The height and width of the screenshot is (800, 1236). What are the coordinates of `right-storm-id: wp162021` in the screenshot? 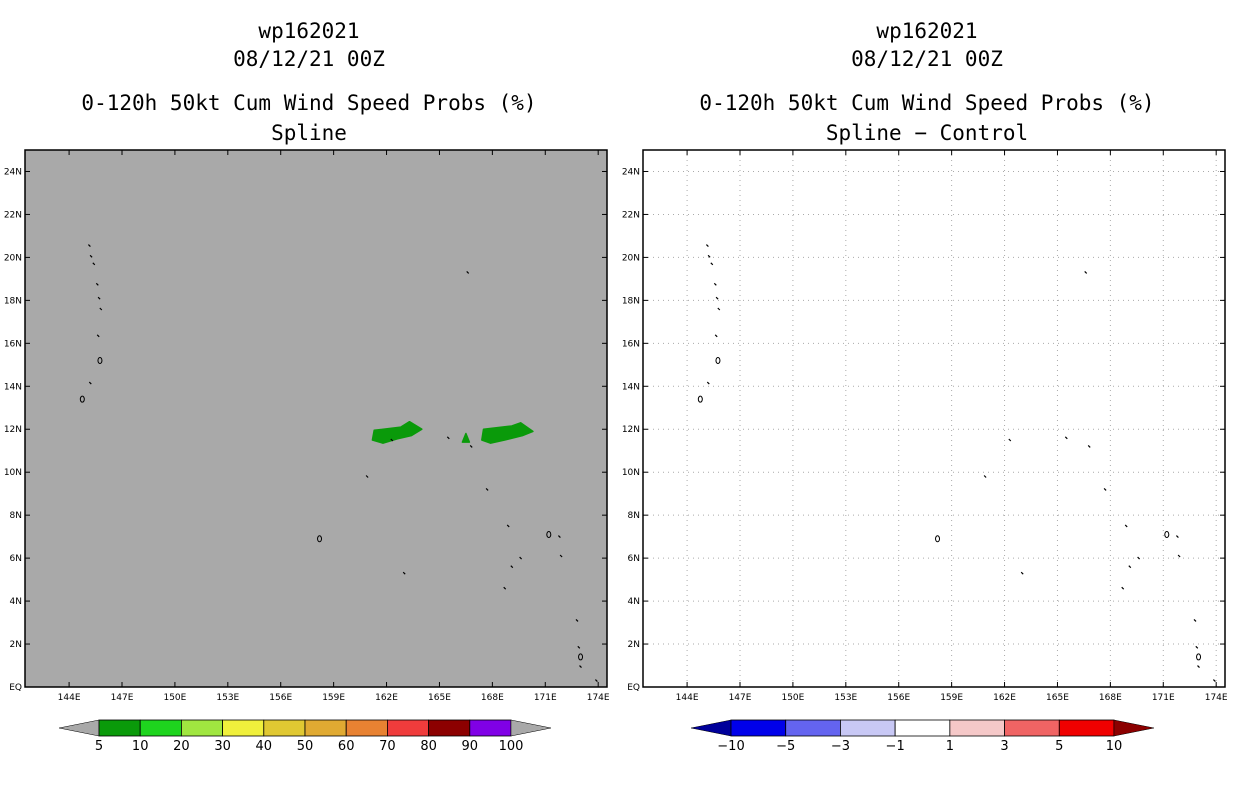 It's located at (927, 31).